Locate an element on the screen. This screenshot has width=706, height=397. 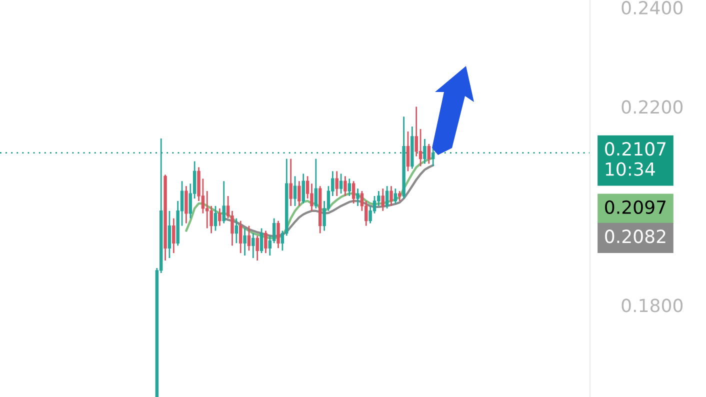
y-tick-label: 0.2400 is located at coordinates (652, 7).